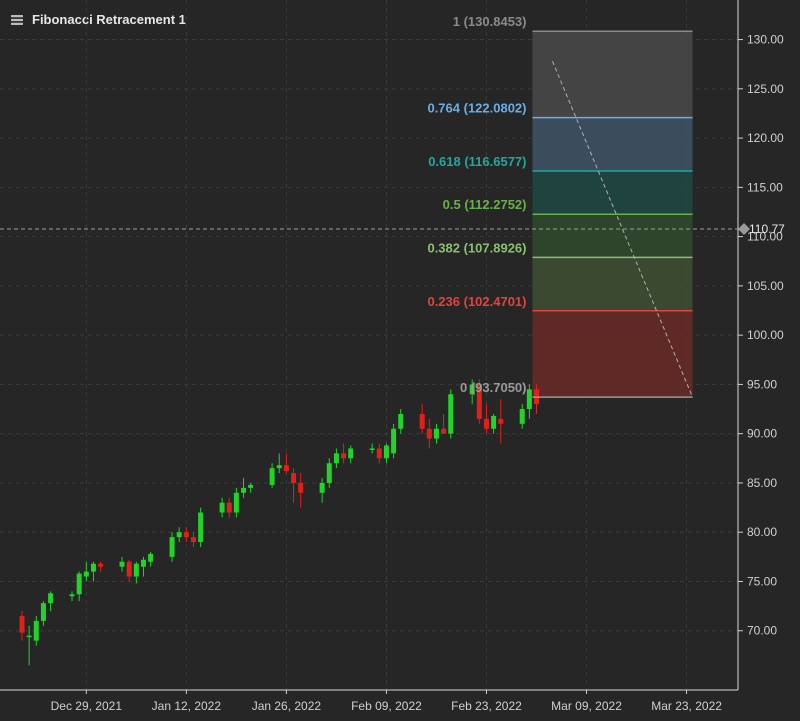  What do you see at coordinates (87, 706) in the screenshot?
I see `x-tick-label: Dec 29, 2021` at bounding box center [87, 706].